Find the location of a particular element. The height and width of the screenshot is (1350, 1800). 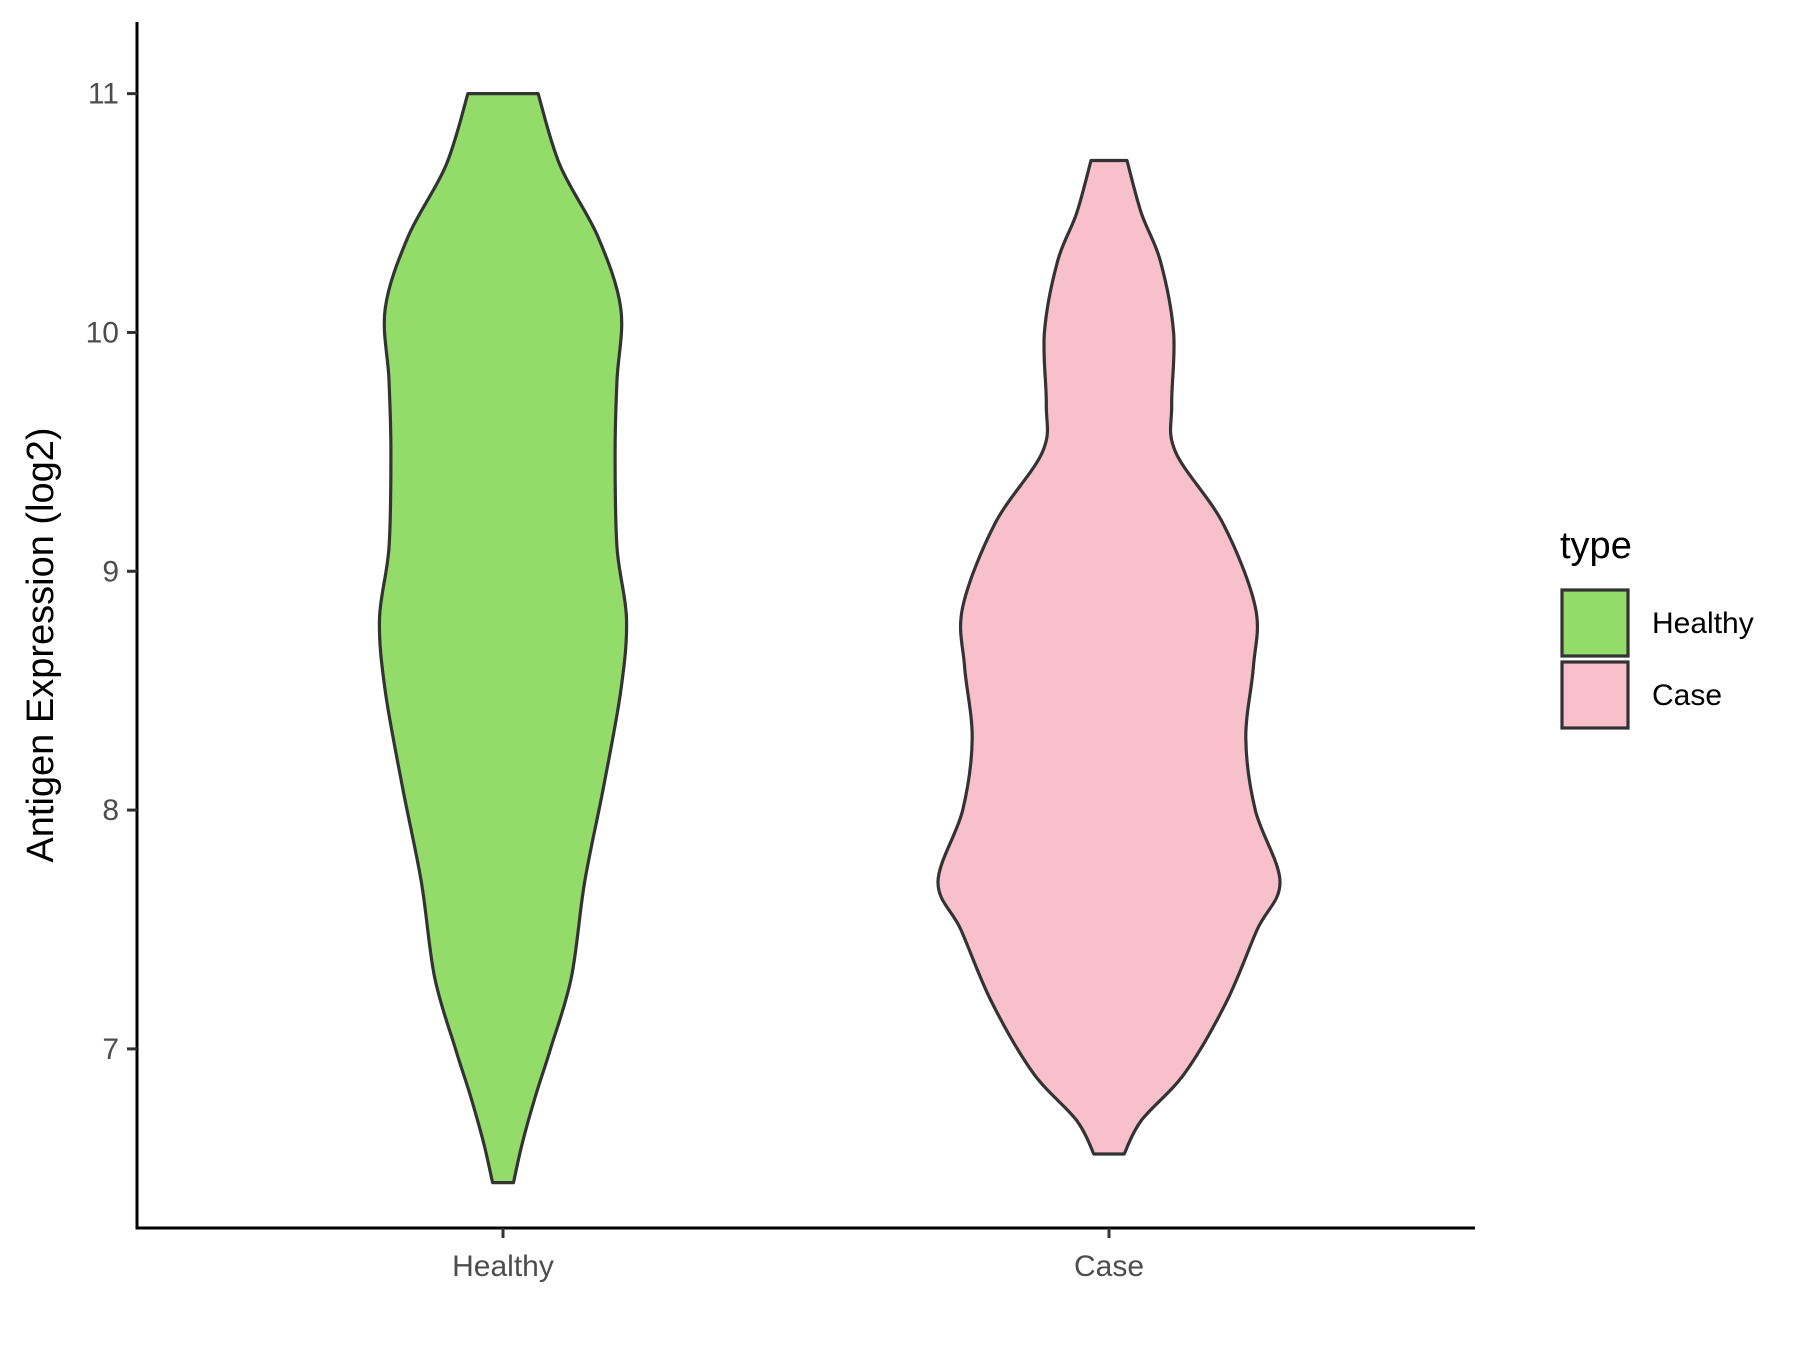

y-tick-label: 11 is located at coordinates (103, 94).